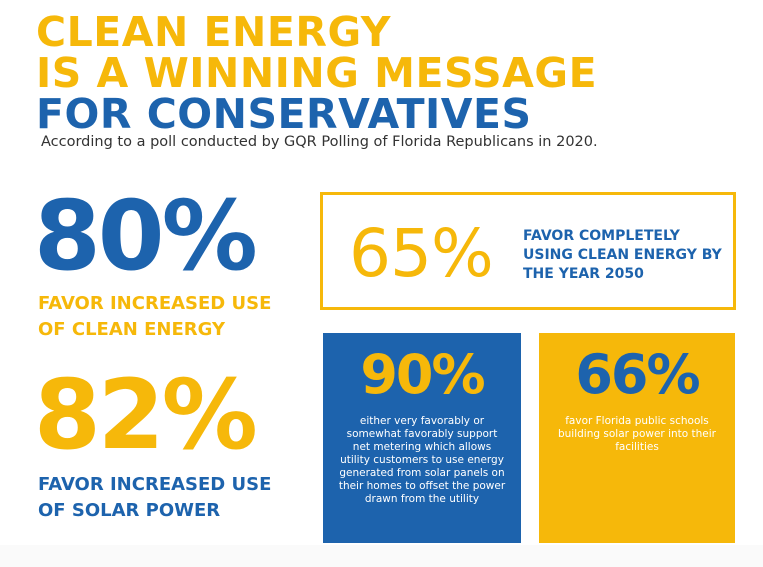 This screenshot has width=763, height=567. I want to click on stat-80-label-line-1: FAVOR INCREASED USE, so click(155, 303).